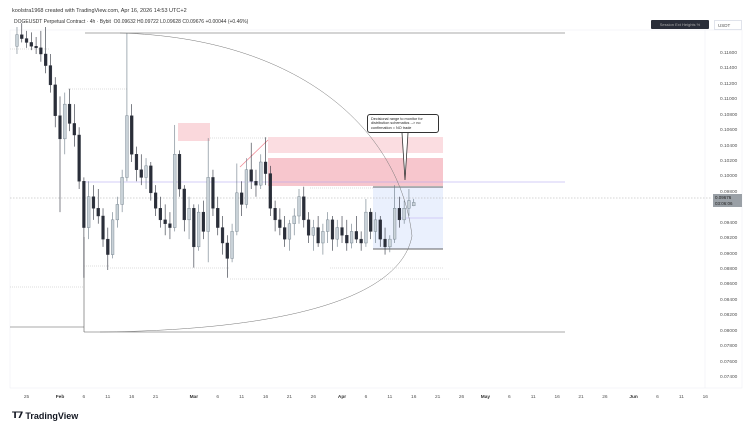 The height and width of the screenshot is (428, 750). Describe the element at coordinates (17, 415) in the screenshot. I see `tradingview-mark-icon: 𝗧𝟳` at that location.